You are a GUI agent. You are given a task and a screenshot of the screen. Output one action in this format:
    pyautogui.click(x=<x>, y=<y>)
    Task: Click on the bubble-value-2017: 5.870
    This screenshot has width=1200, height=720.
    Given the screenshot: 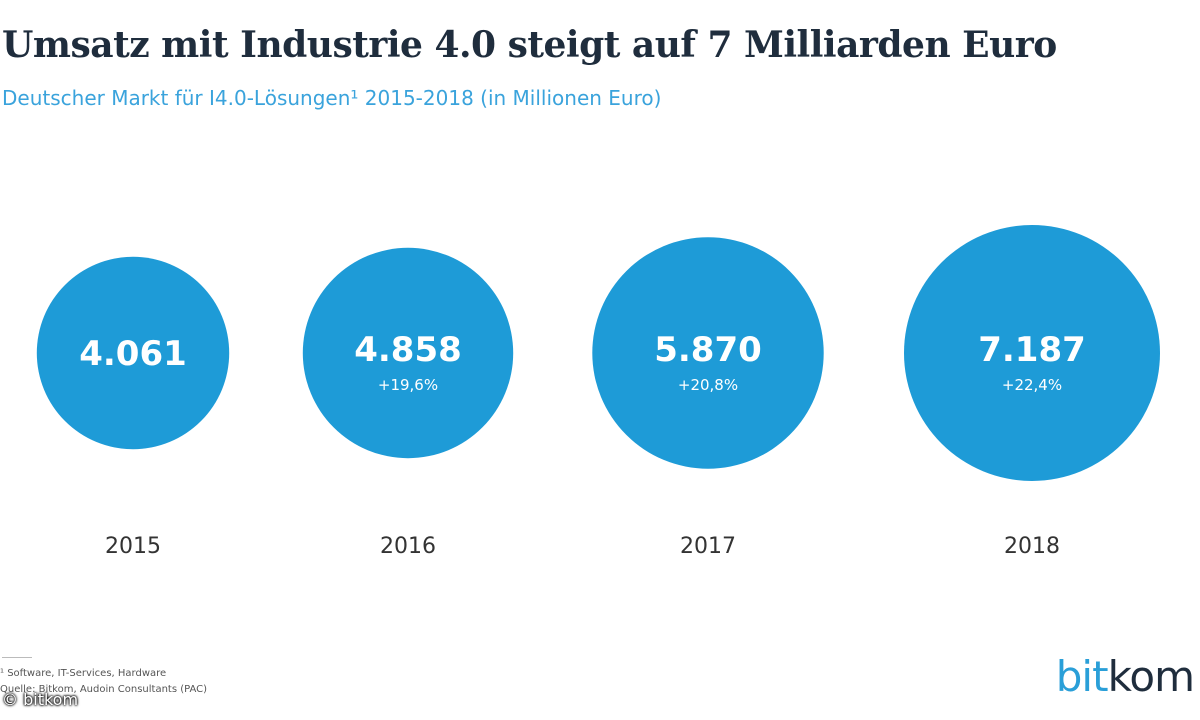 What is the action you would take?
    pyautogui.click(x=708, y=350)
    